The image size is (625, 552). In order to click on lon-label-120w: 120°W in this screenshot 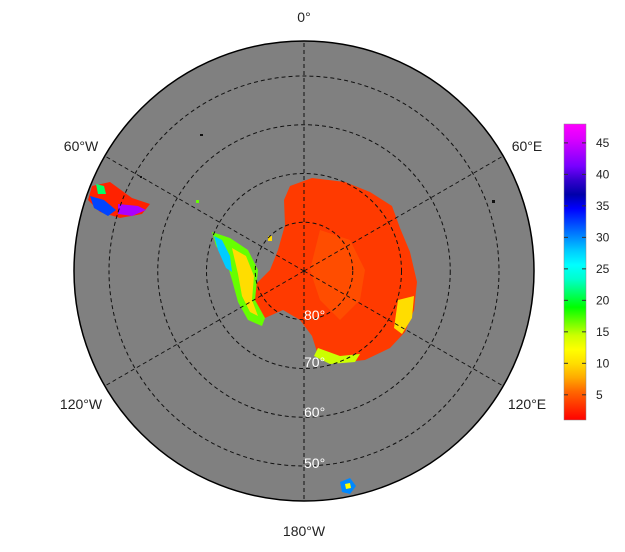, I will do `click(81, 404)`.